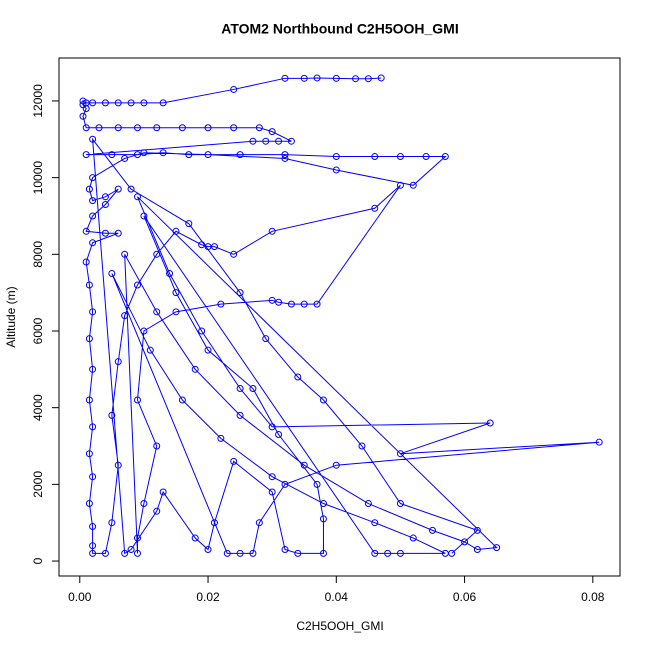  Describe the element at coordinates (80, 597) in the screenshot. I see `x-tick-label: 0.00` at that location.